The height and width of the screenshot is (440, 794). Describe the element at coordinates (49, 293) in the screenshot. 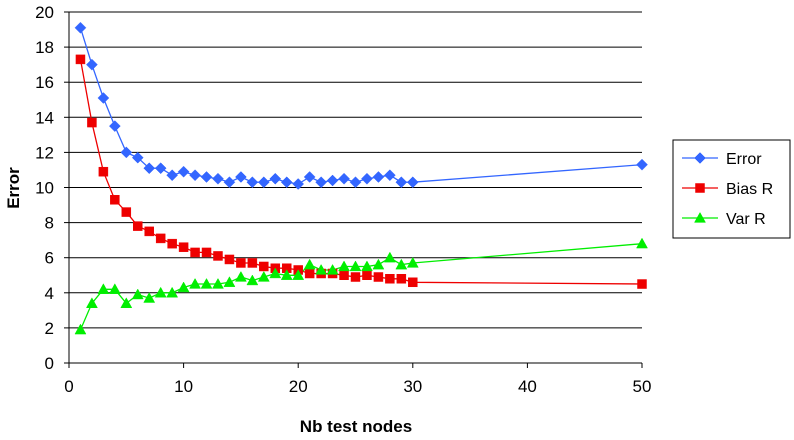

I see `y-tick-label: 4` at that location.